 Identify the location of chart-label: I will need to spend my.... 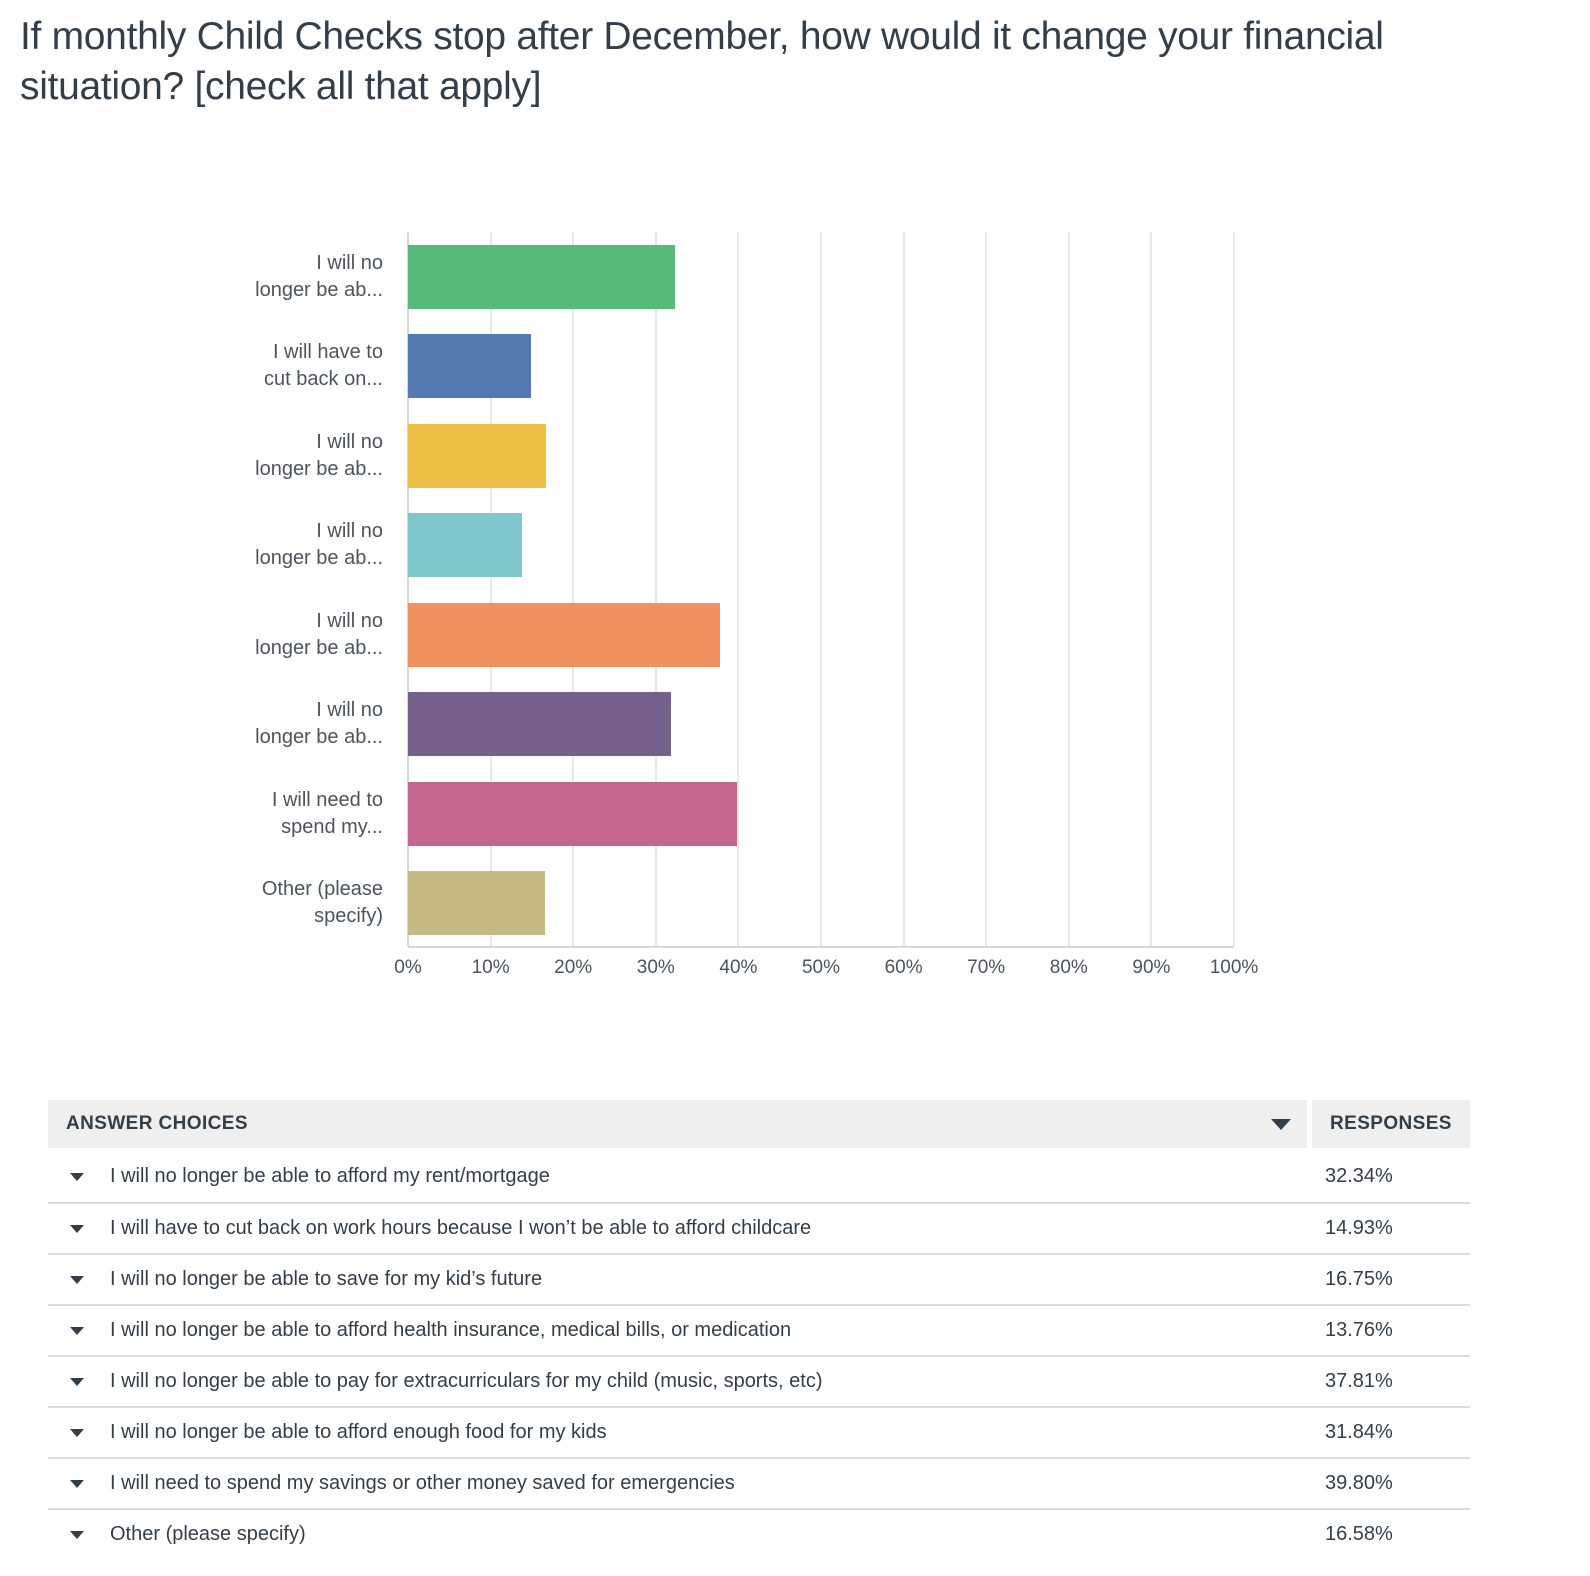
(327, 813).